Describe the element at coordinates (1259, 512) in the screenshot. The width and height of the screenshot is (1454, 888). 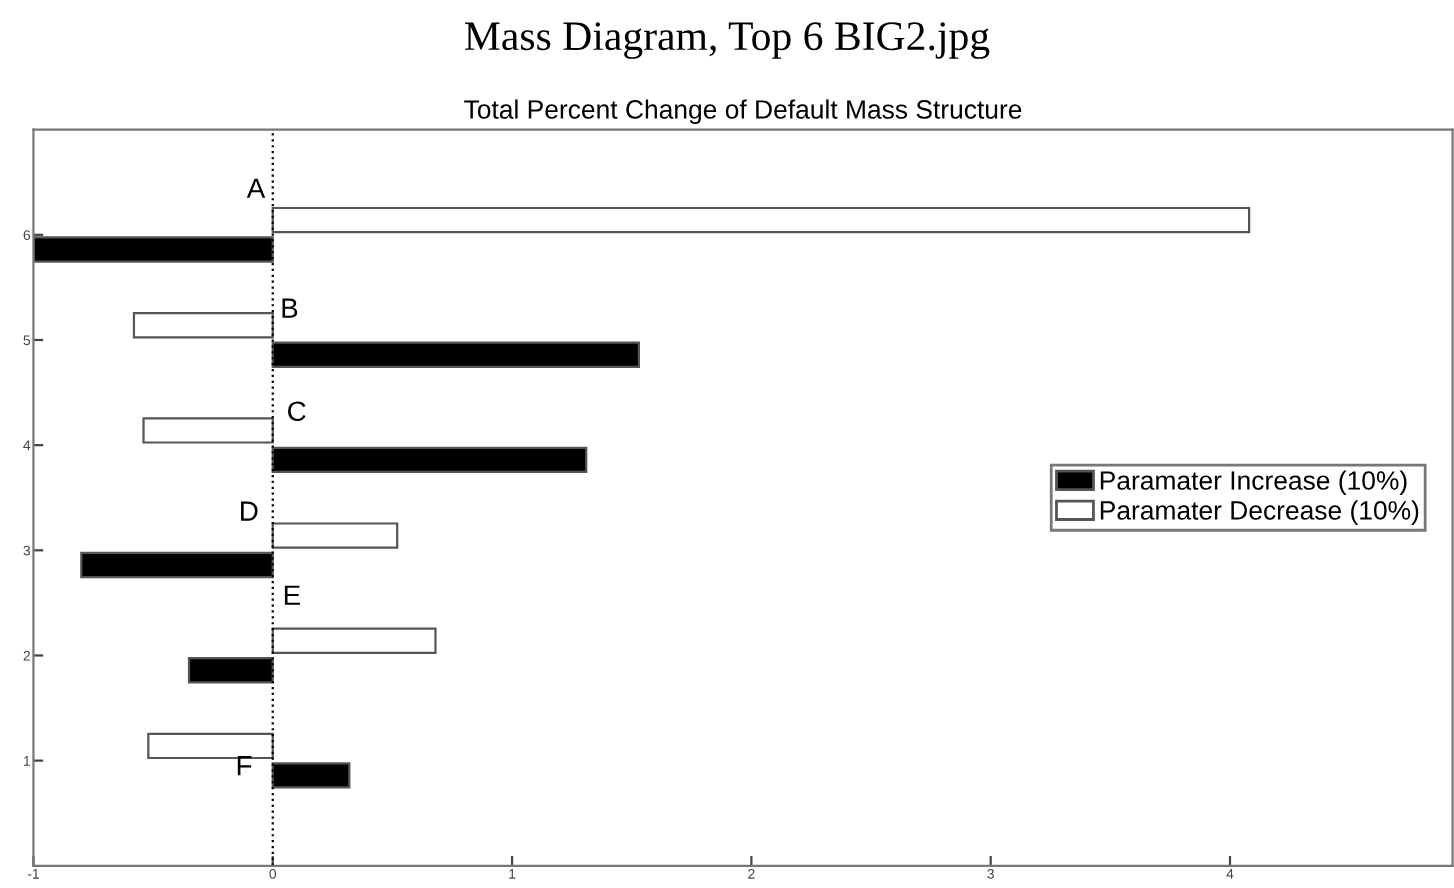
I see `legend-label: Paramater Decrease (10%)` at that location.